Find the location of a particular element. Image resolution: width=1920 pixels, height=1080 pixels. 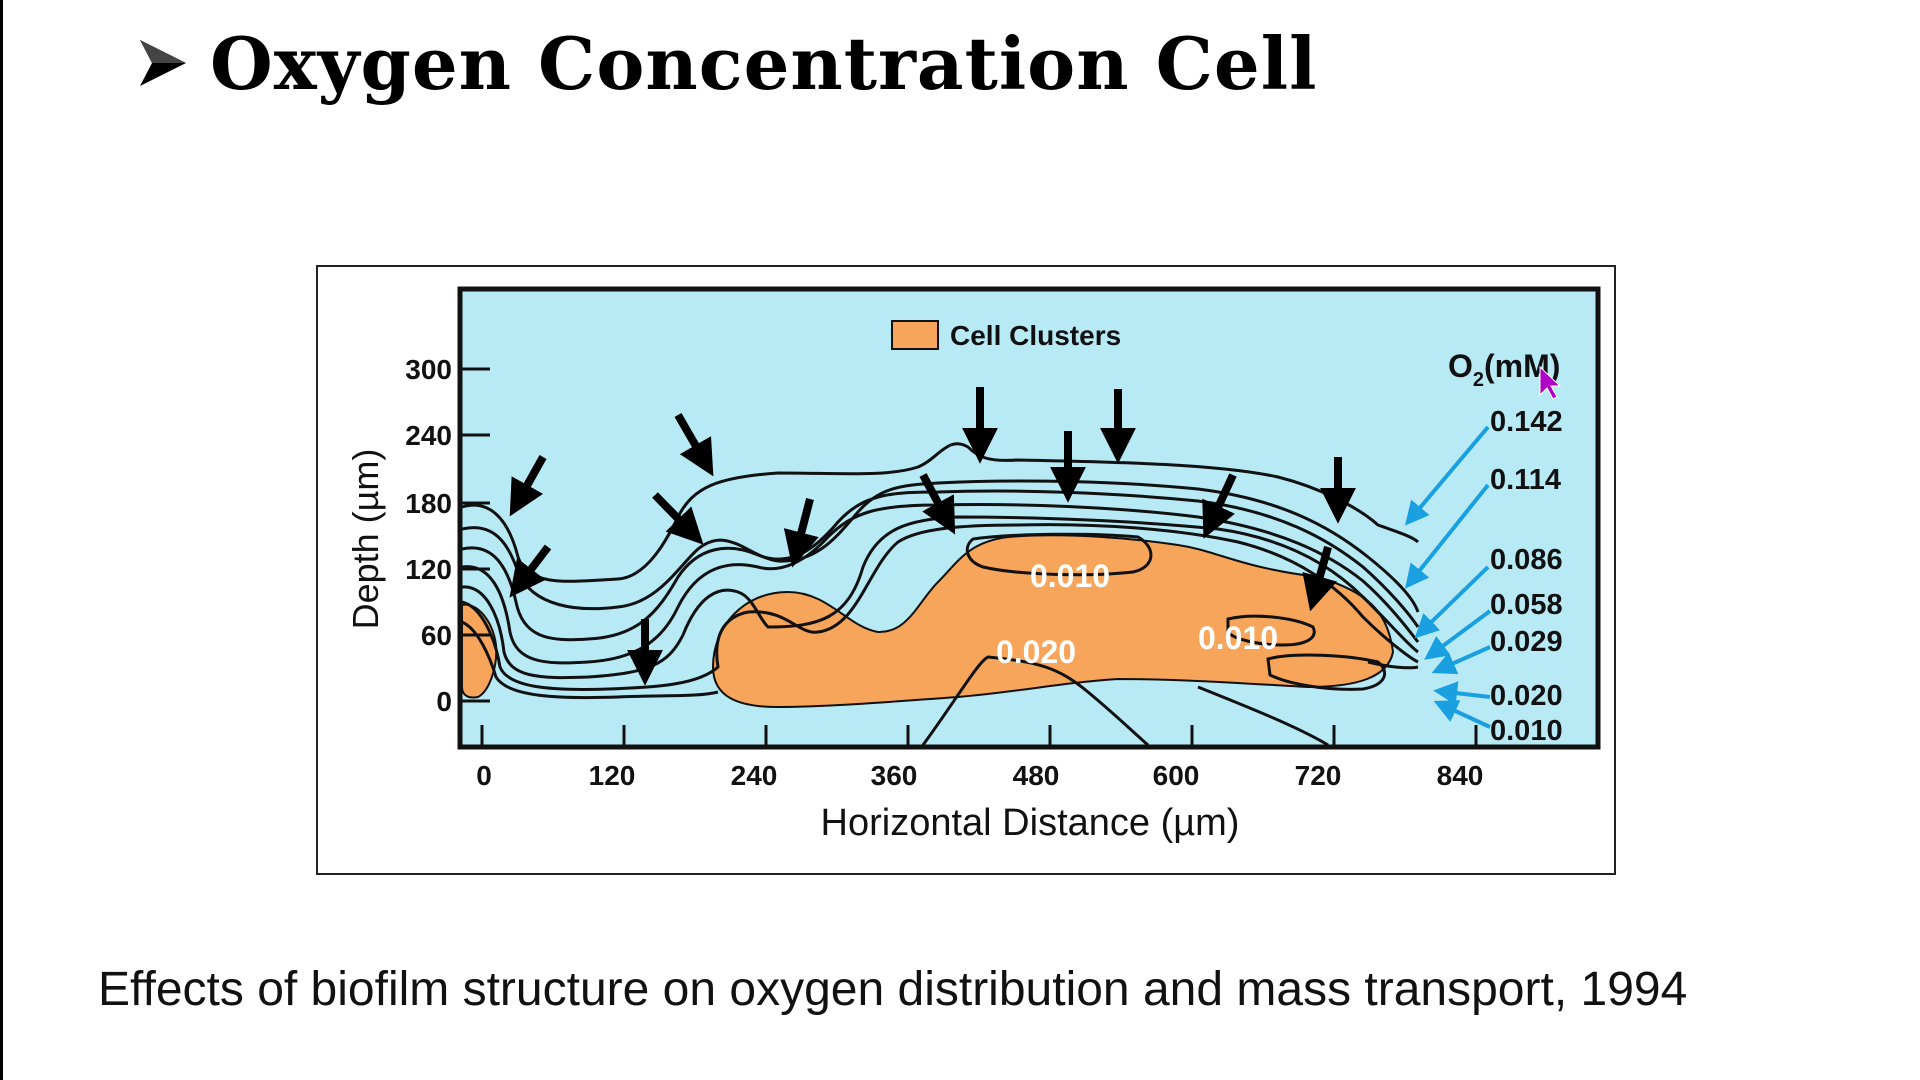

level-pointer-arrows is located at coordinates (1448, 577).